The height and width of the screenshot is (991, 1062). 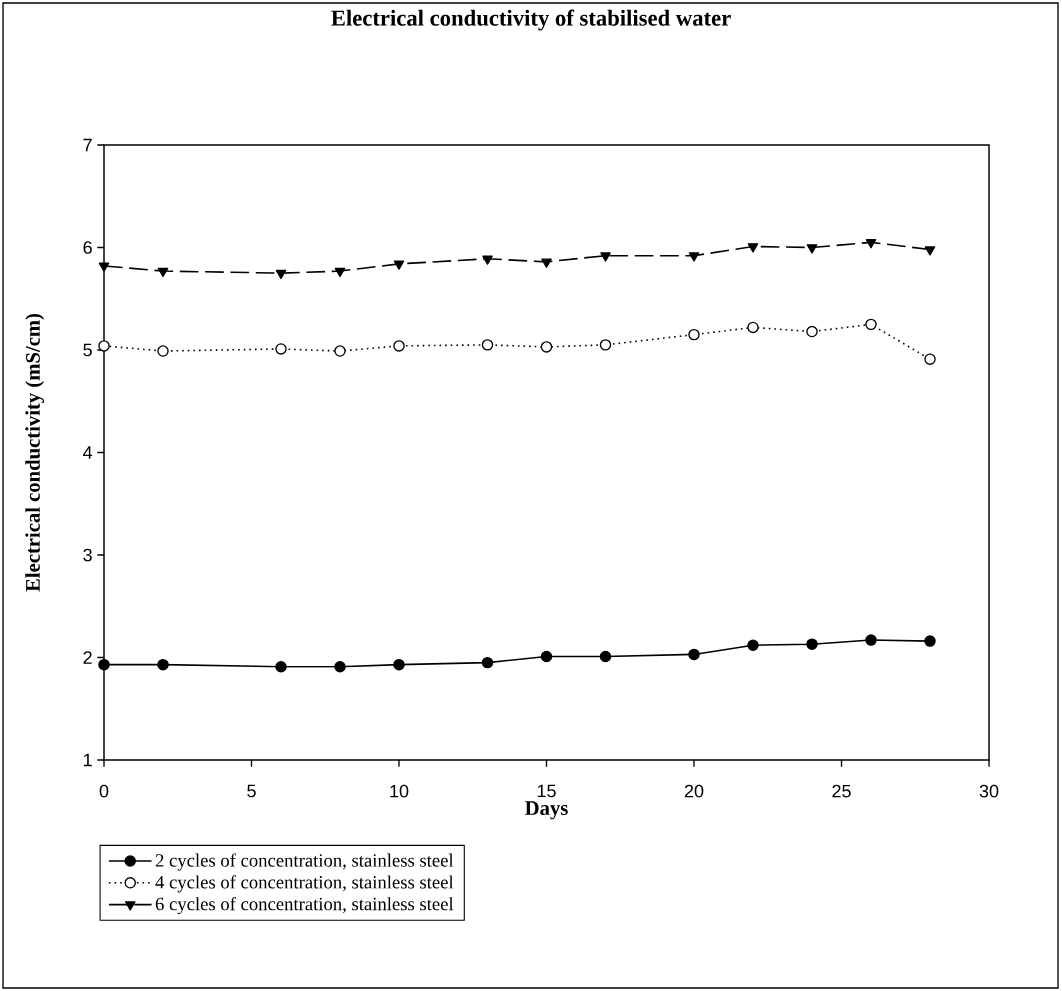 What do you see at coordinates (87, 145) in the screenshot?
I see `y-tick-label: 7` at bounding box center [87, 145].